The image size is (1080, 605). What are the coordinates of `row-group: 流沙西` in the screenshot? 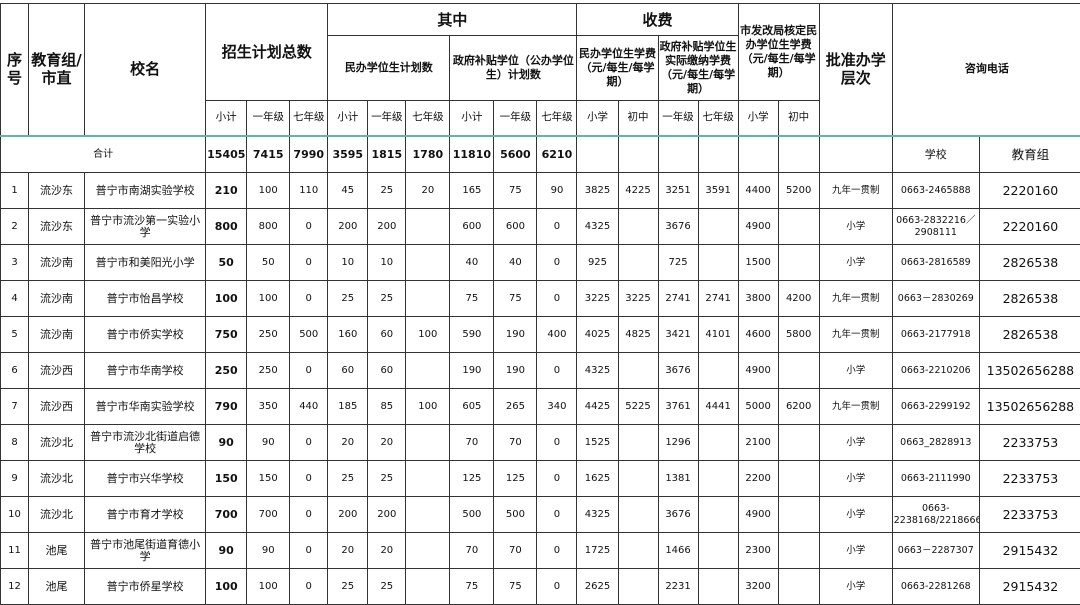 It's located at (57, 407).